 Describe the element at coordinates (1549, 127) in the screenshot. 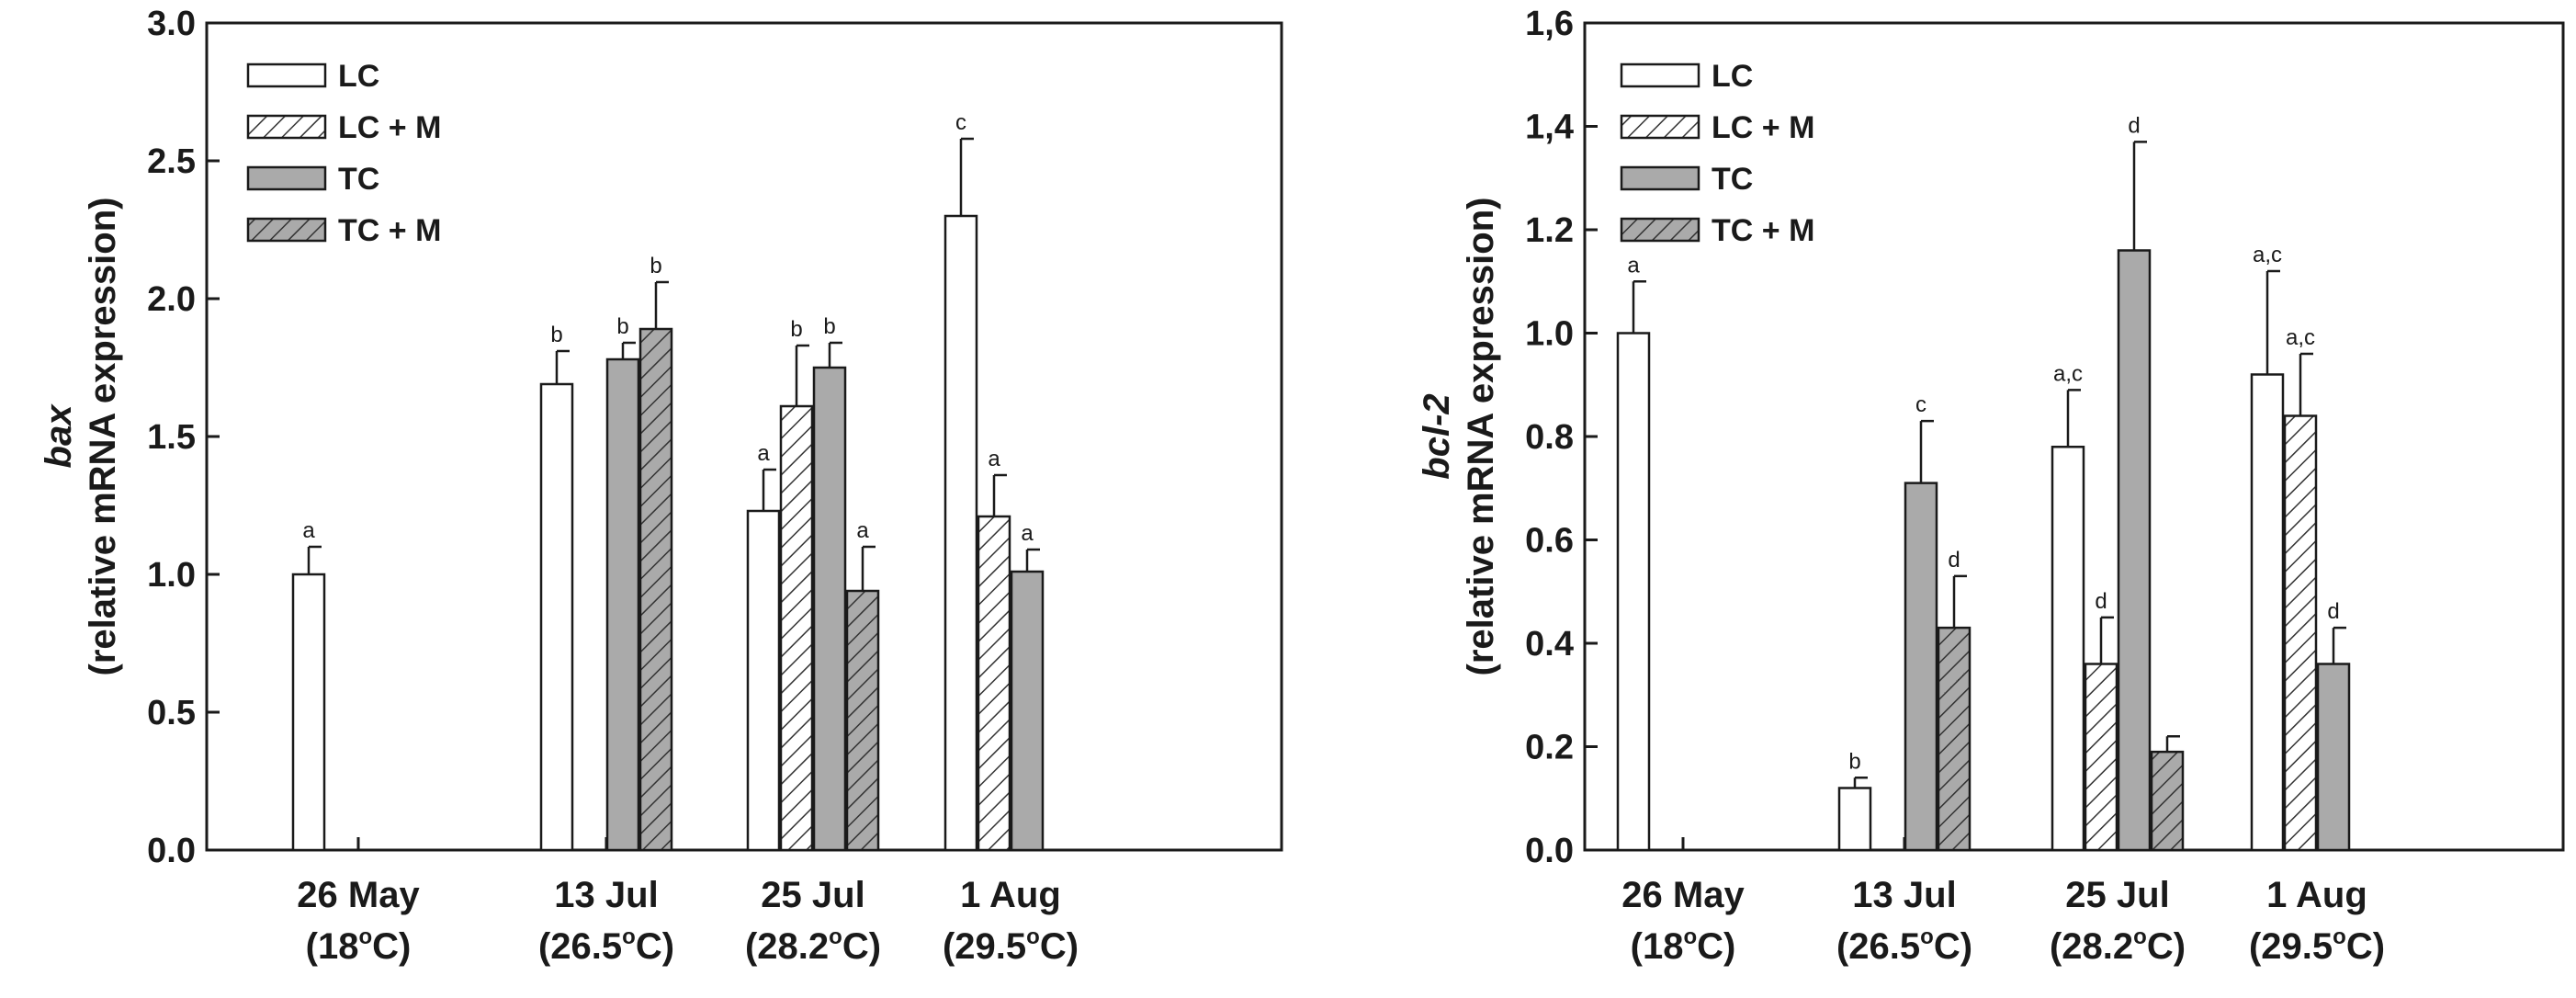

I see `y-tick-label: 1,4` at that location.